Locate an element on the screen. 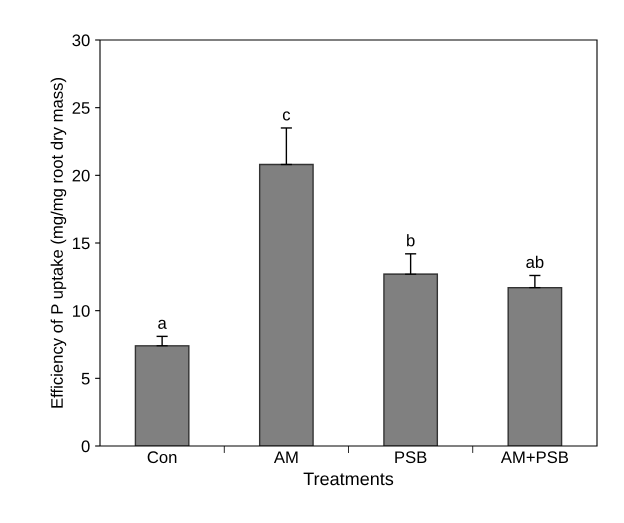  x-tick-label: Con is located at coordinates (162, 457).